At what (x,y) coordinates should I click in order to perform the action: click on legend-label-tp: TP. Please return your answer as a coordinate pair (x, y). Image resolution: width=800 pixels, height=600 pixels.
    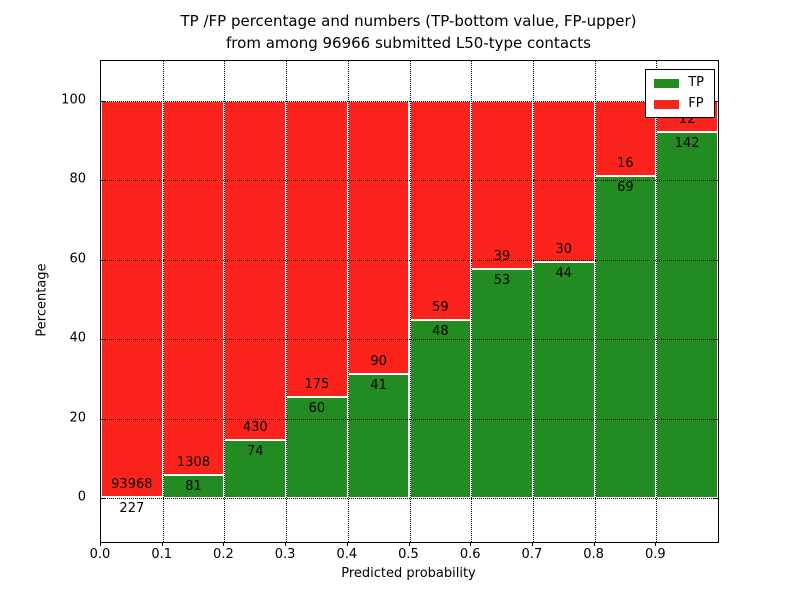
    Looking at the image, I should click on (696, 82).